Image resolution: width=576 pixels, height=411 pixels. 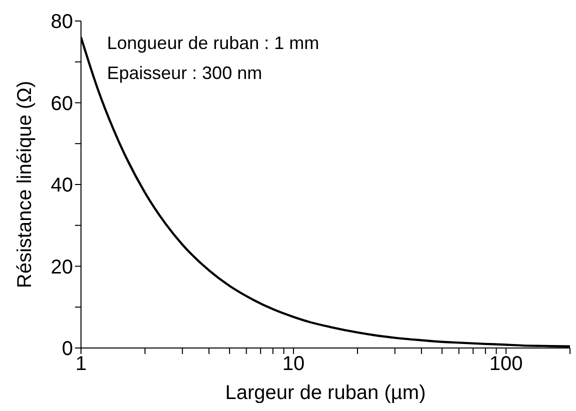 I want to click on y-tick-label: 0, so click(x=67, y=349).